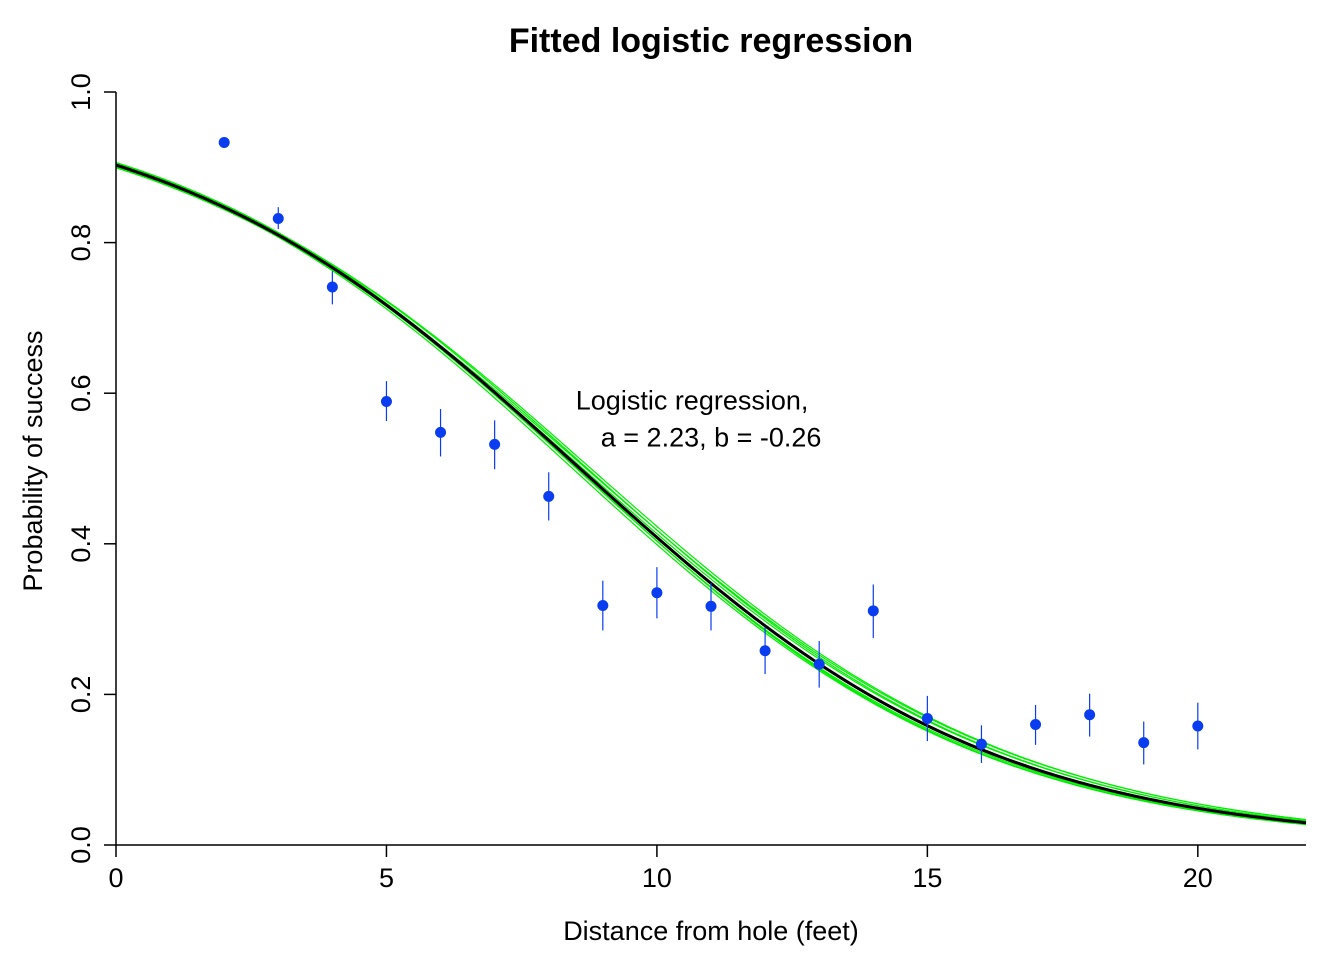  I want to click on y-tick-label-4: 0.8, so click(81, 243).